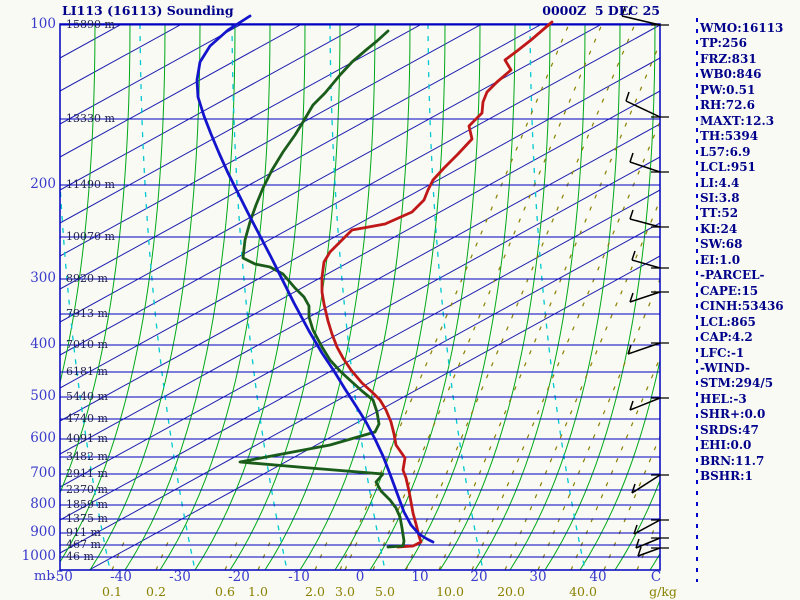 This screenshot has width=800, height=600. What do you see at coordinates (728, 58) in the screenshot?
I see `stat-line: FRZ:831` at bounding box center [728, 58].